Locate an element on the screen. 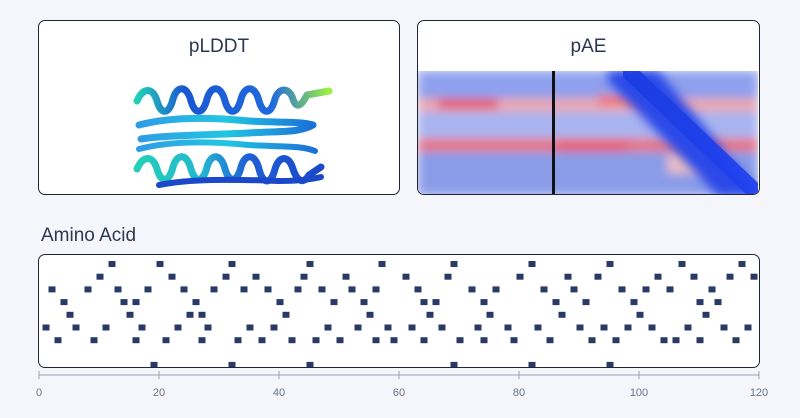 This screenshot has height=418, width=800. pae-heatmap is located at coordinates (588, 132).